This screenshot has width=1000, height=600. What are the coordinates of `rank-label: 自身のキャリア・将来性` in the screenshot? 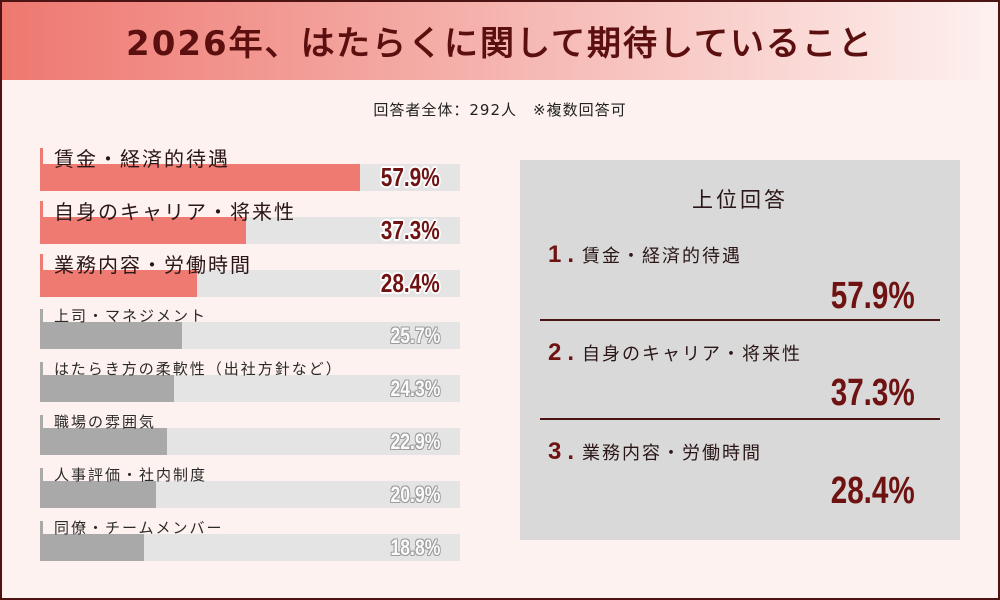 It's located at (692, 354).